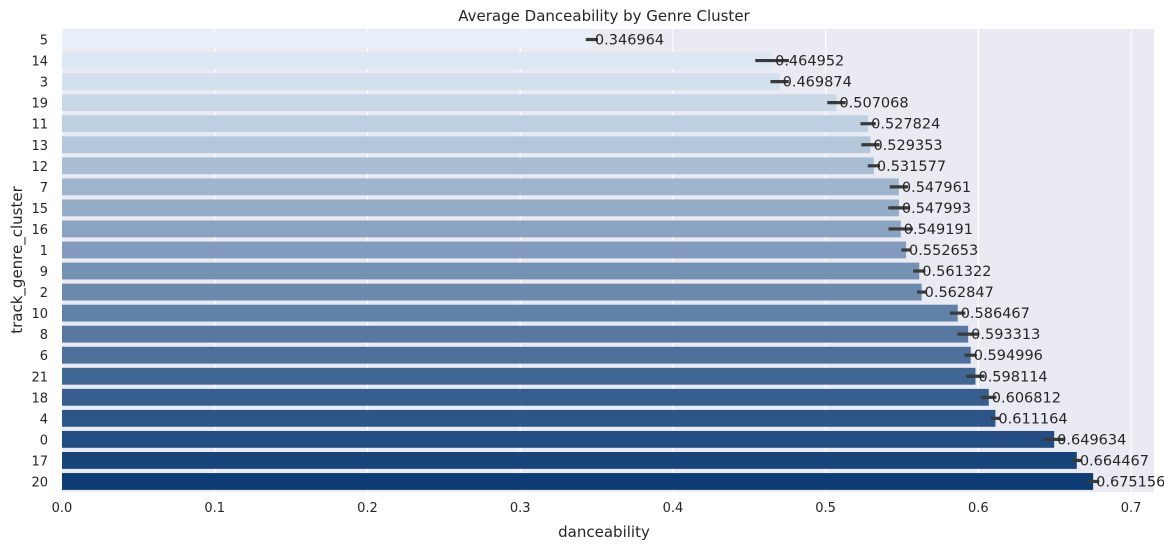  I want to click on data-label: 0.598114, so click(1012, 377).